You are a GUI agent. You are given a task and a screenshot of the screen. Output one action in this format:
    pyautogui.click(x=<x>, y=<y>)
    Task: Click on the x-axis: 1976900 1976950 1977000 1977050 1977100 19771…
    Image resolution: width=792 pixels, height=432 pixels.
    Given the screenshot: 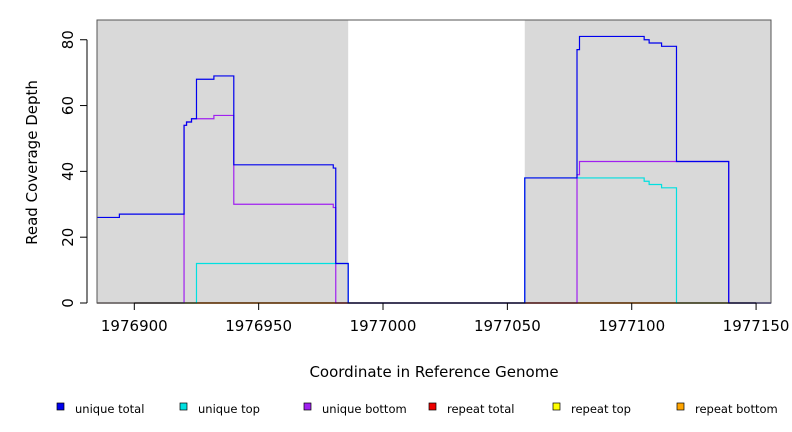 What is the action you would take?
    pyautogui.click(x=445, y=318)
    